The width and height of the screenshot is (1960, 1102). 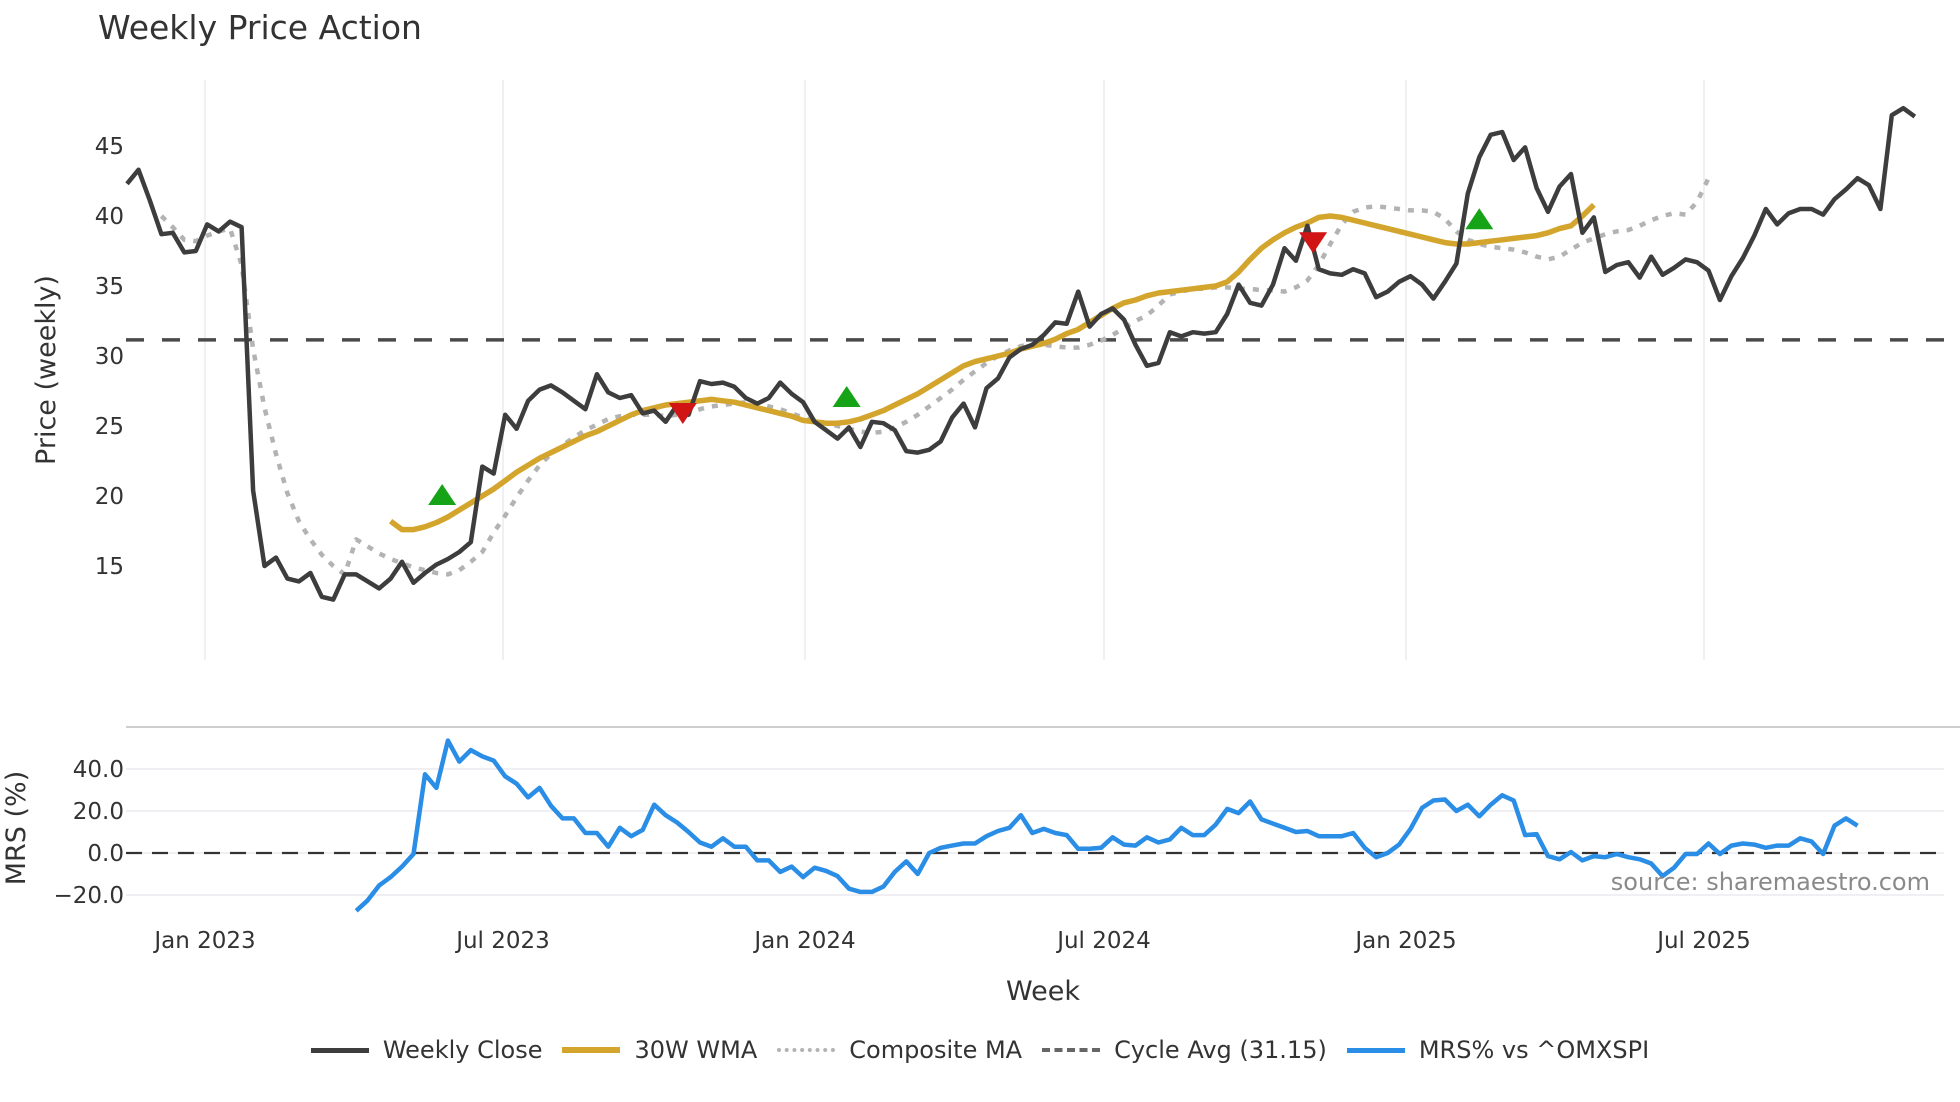 I want to click on y-tick-label: 25, so click(x=109, y=427).